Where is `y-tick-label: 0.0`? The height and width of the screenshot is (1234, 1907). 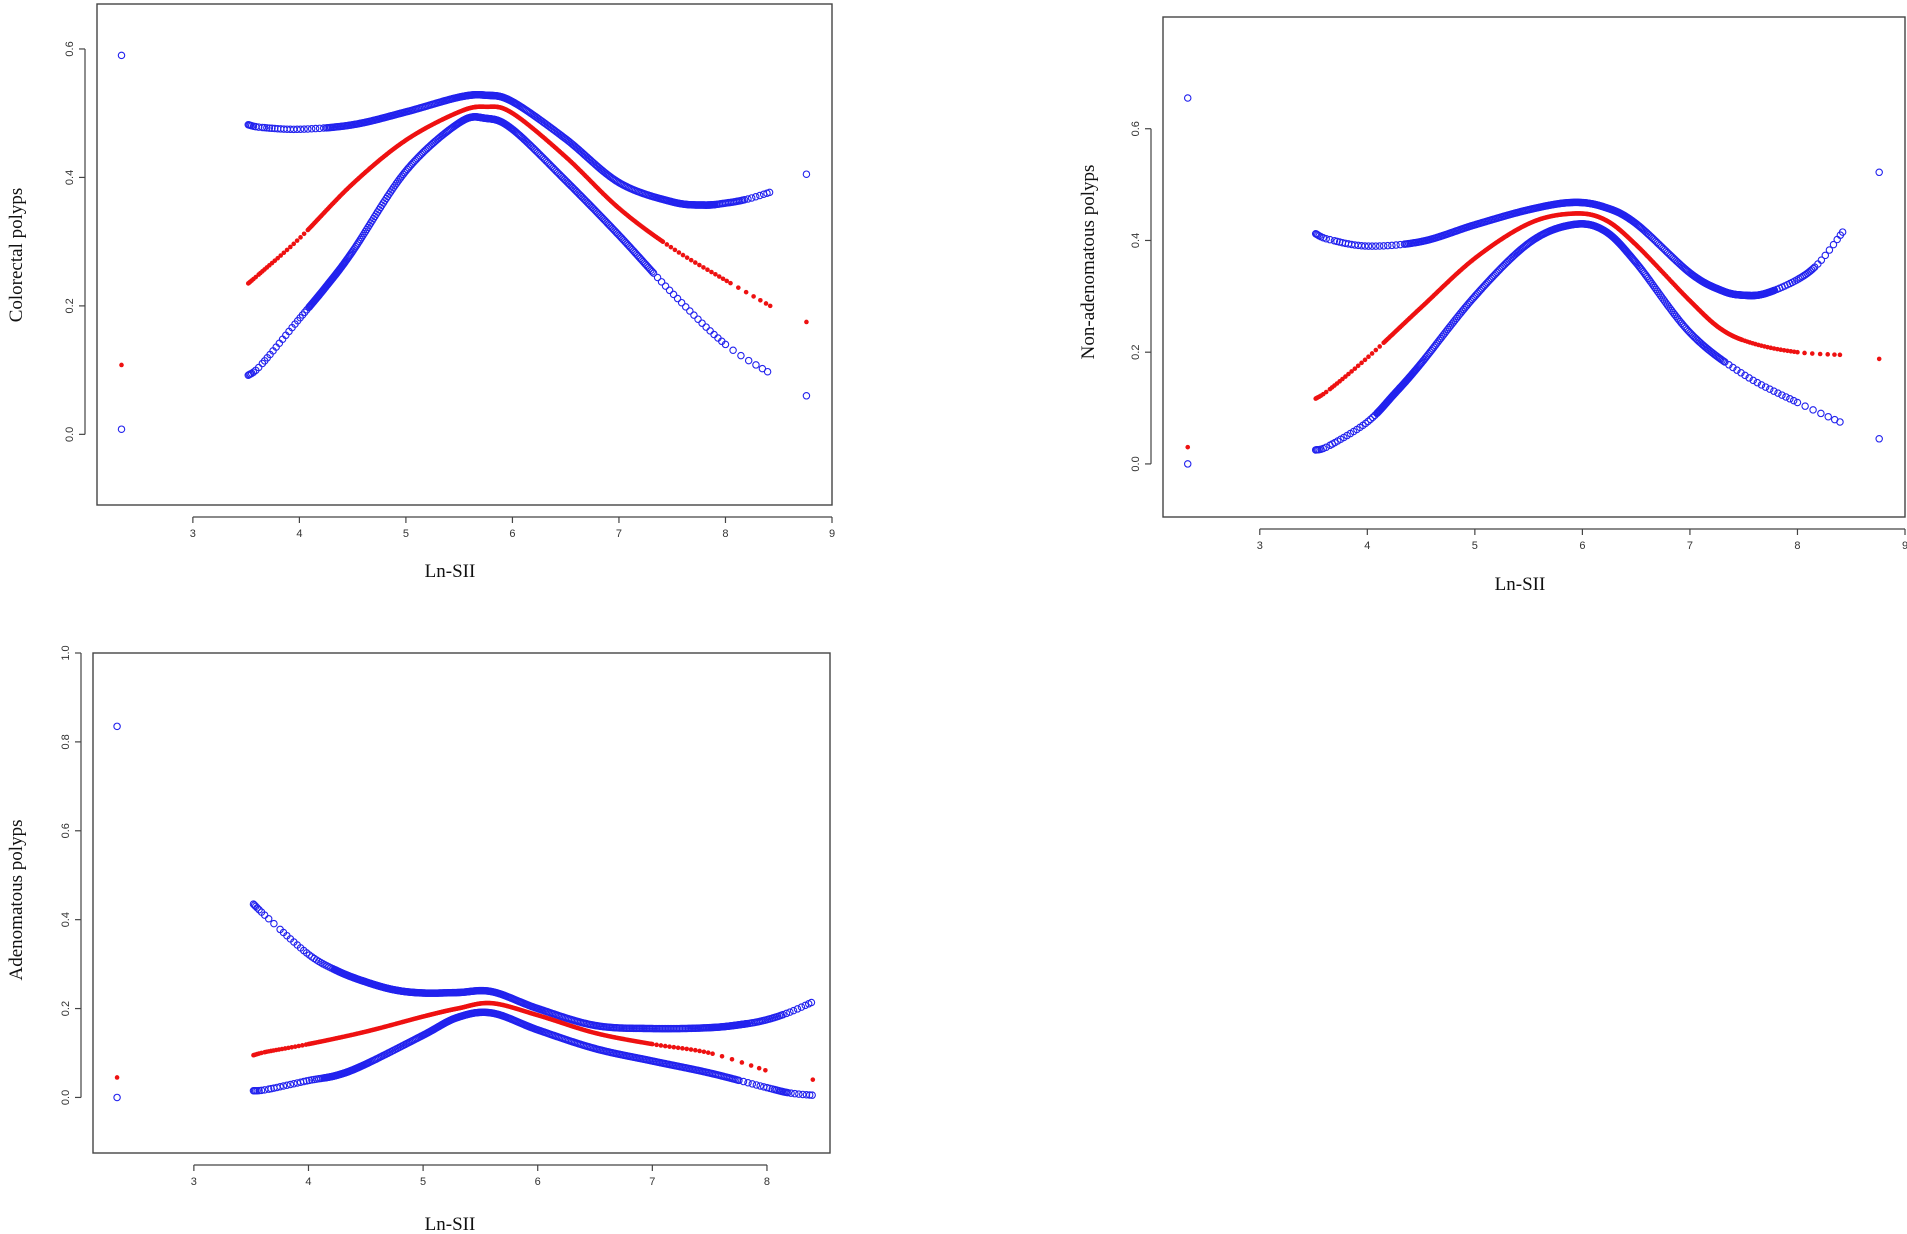 y-tick-label: 0.0 is located at coordinates (66, 1097).